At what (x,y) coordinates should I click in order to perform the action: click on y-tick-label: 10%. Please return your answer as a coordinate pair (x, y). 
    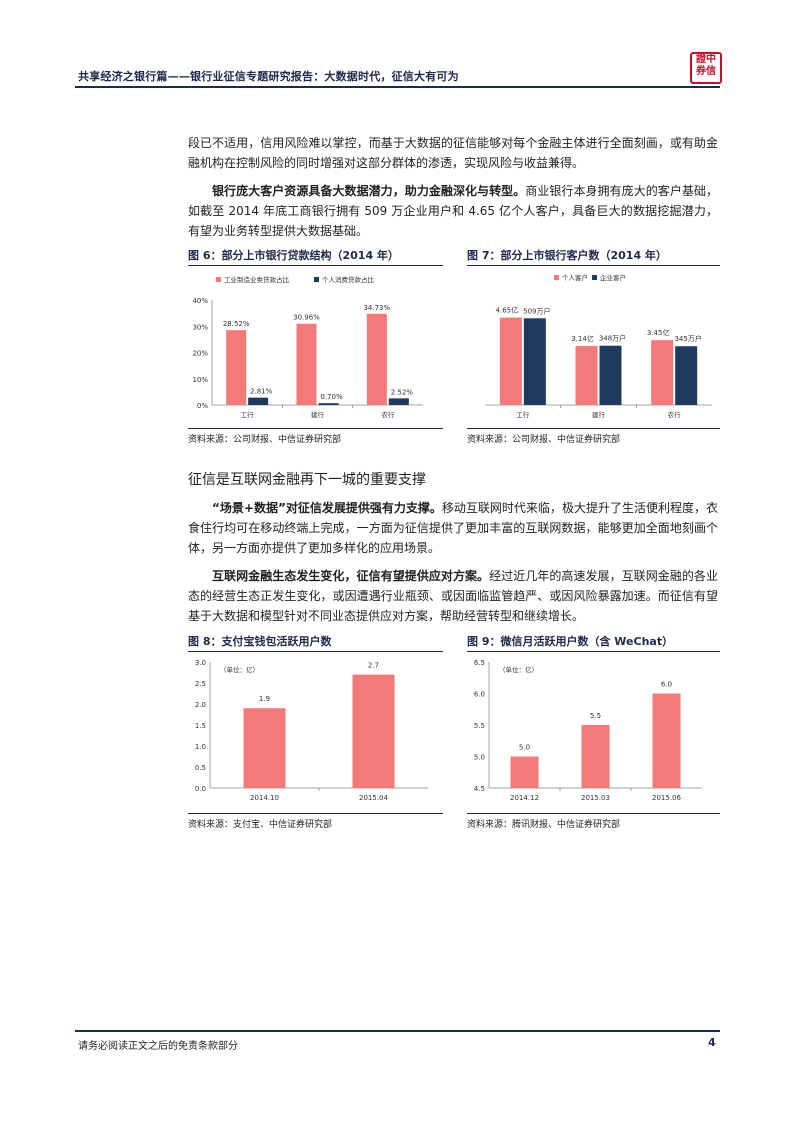
    Looking at the image, I should click on (200, 380).